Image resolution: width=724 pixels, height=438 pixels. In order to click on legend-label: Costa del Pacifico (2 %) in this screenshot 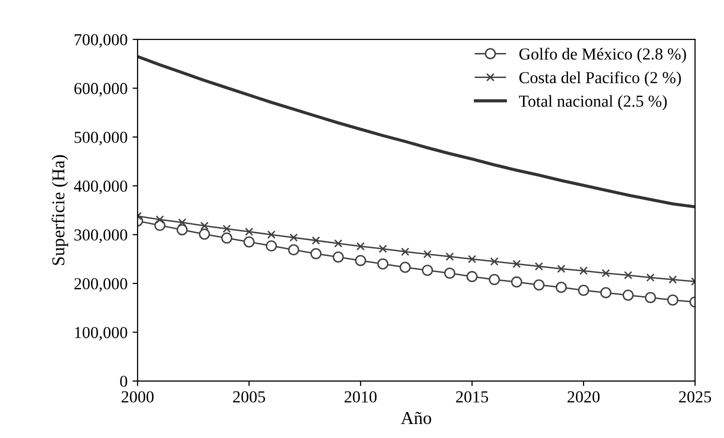, I will do `click(600, 79)`.